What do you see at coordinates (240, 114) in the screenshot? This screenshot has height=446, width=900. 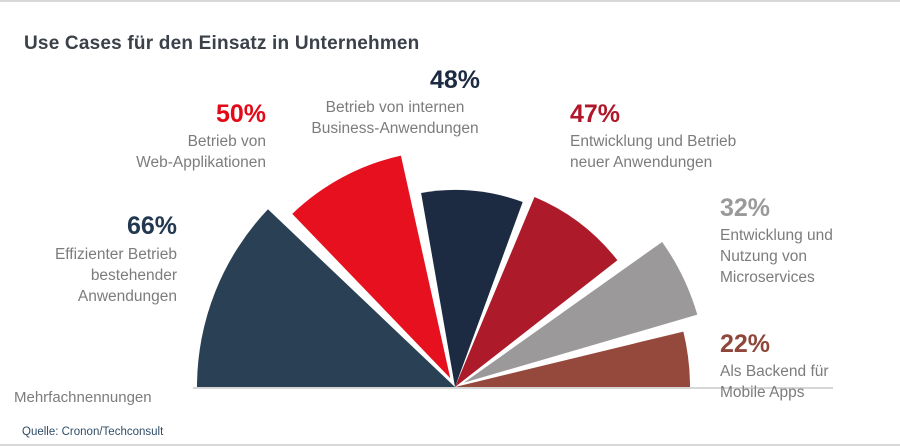 I see `slice-percent: 50%` at bounding box center [240, 114].